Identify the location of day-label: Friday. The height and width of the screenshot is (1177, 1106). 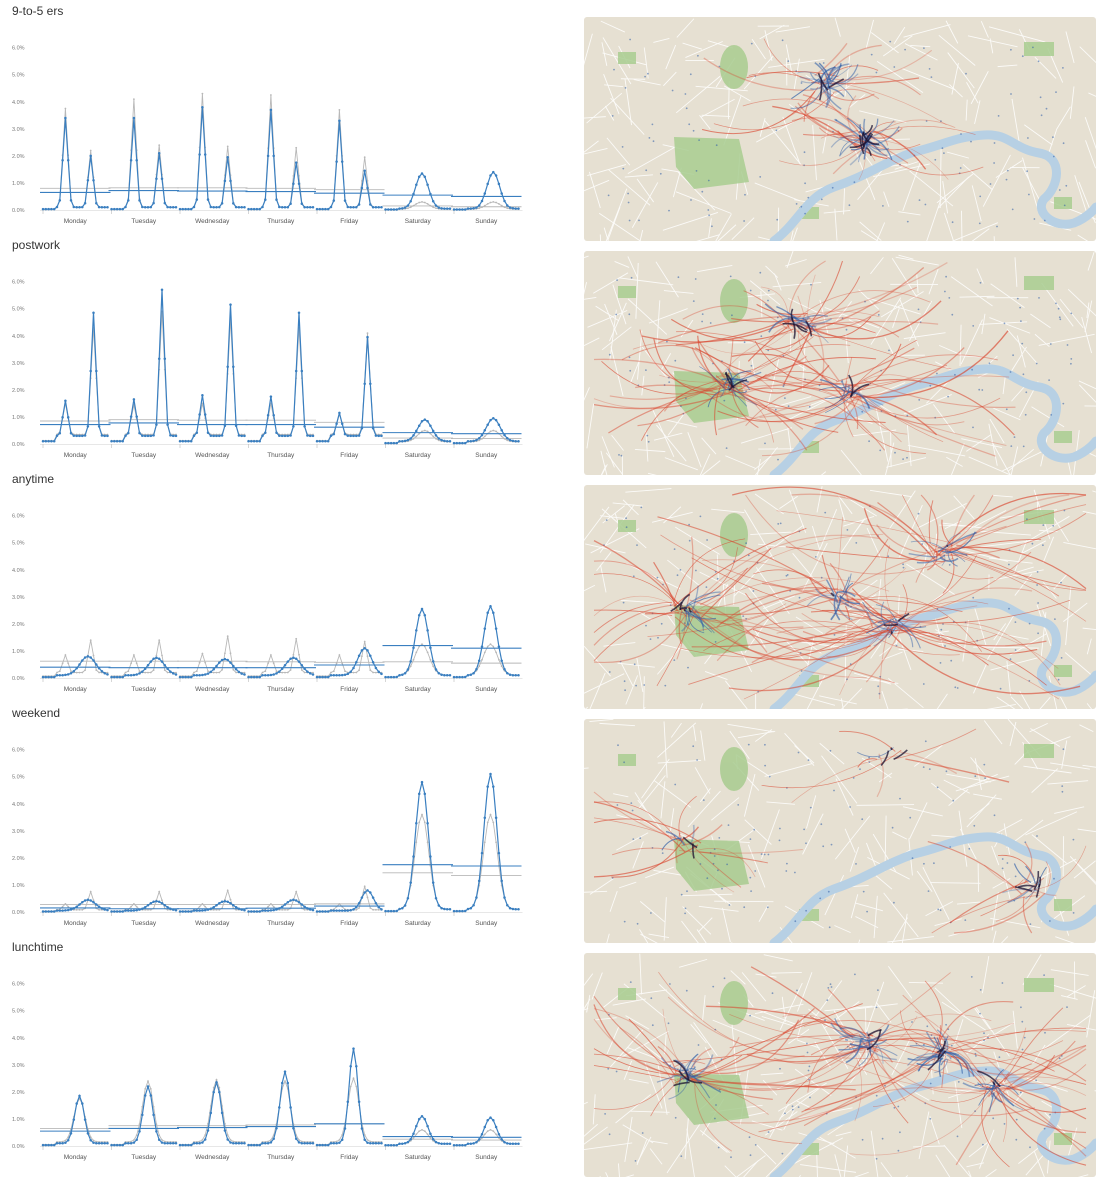
(349, 923).